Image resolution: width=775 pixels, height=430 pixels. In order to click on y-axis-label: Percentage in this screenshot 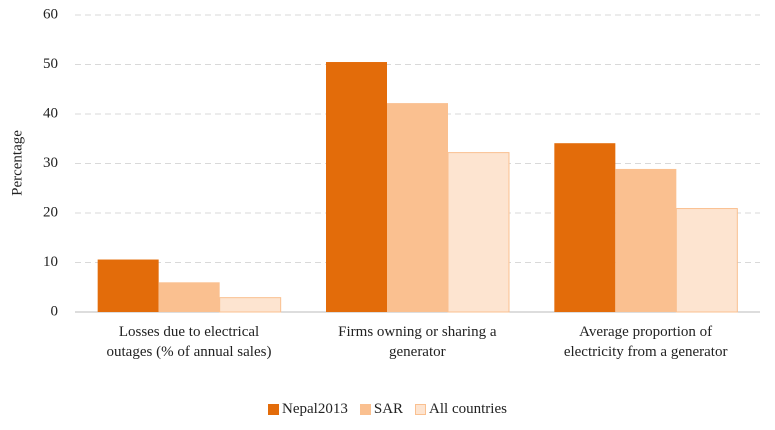, I will do `click(17, 163)`.